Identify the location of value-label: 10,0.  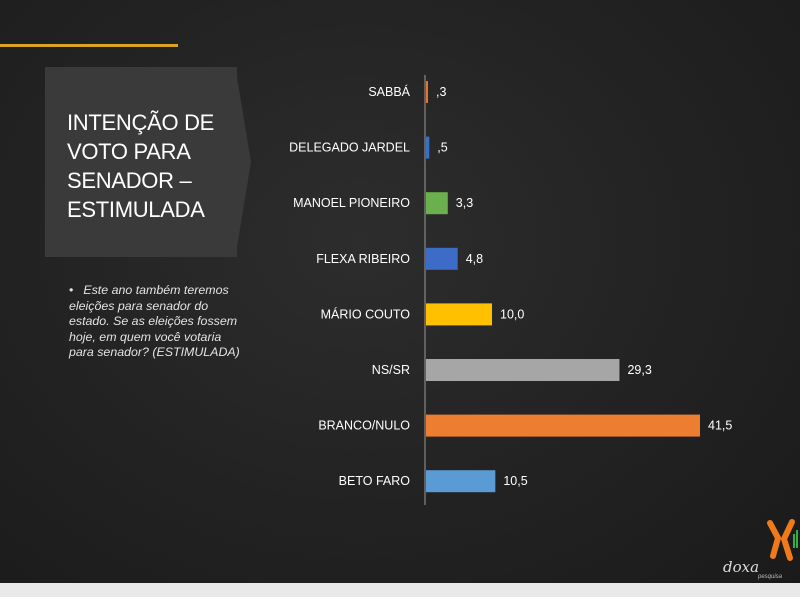
(512, 314).